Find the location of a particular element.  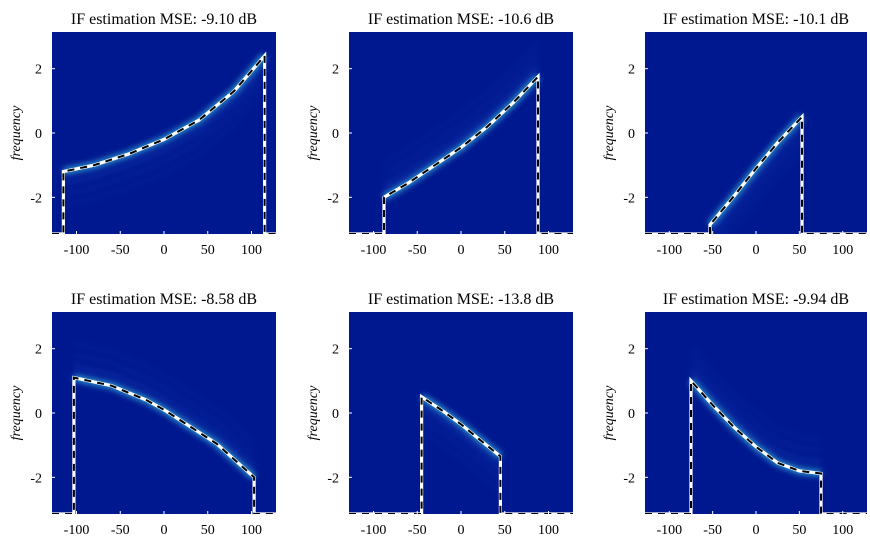

panel-2: -100 -50 0 50 100 -2 0 2 IF estimation MSE is located at coordinates (439, 134).